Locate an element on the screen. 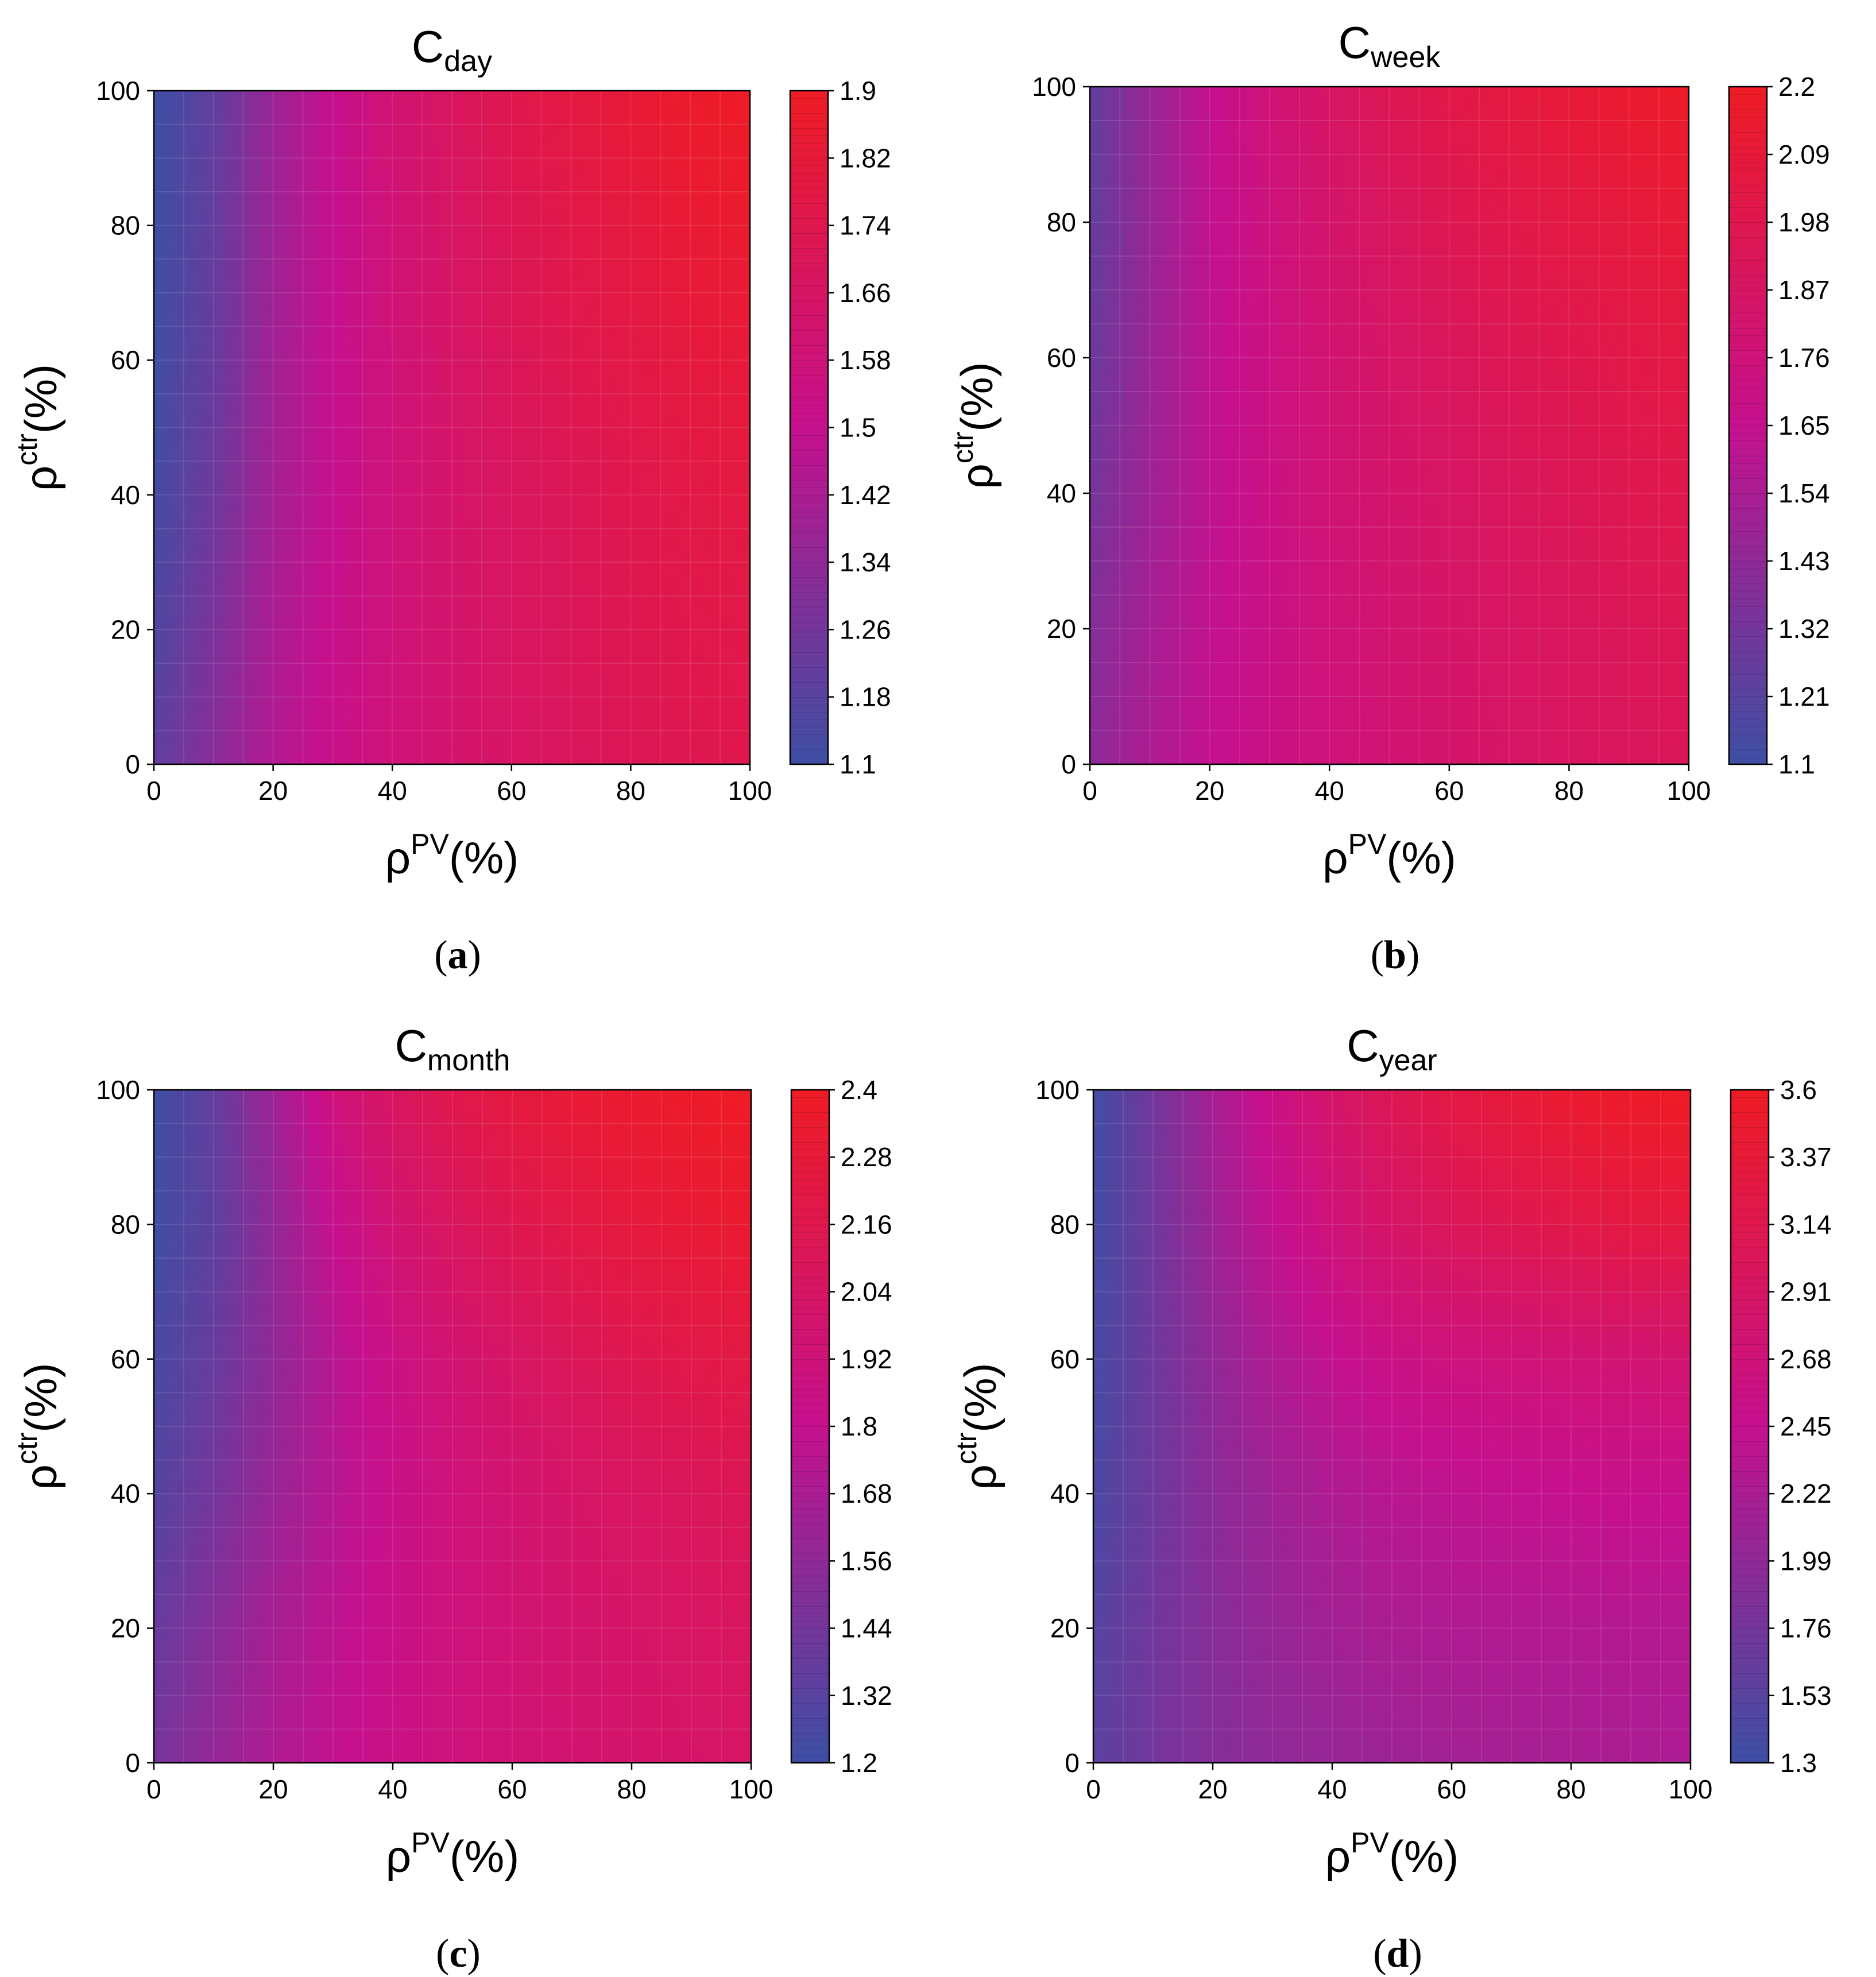  x-tick-label: 60 is located at coordinates (512, 791).